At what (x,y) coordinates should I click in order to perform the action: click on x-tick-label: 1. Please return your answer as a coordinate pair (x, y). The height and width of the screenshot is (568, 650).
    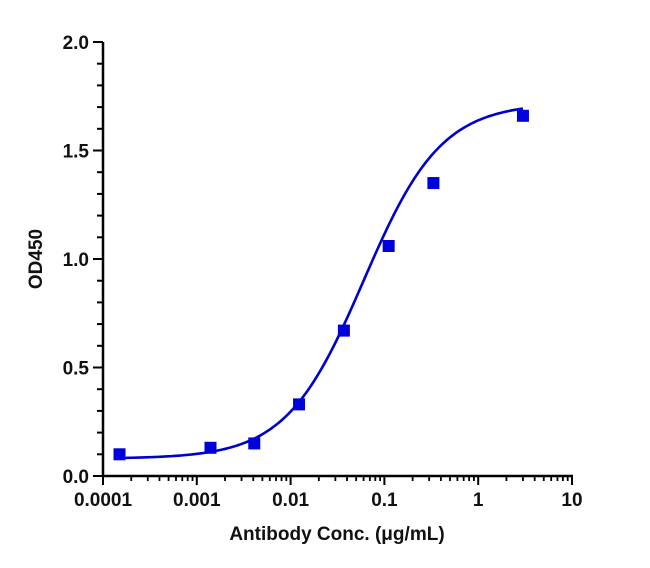
    Looking at the image, I should click on (478, 500).